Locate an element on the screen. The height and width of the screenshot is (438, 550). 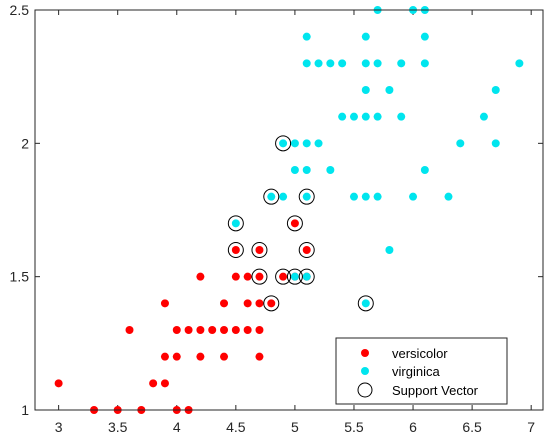
legend-marker-virginica is located at coordinates (365, 371).